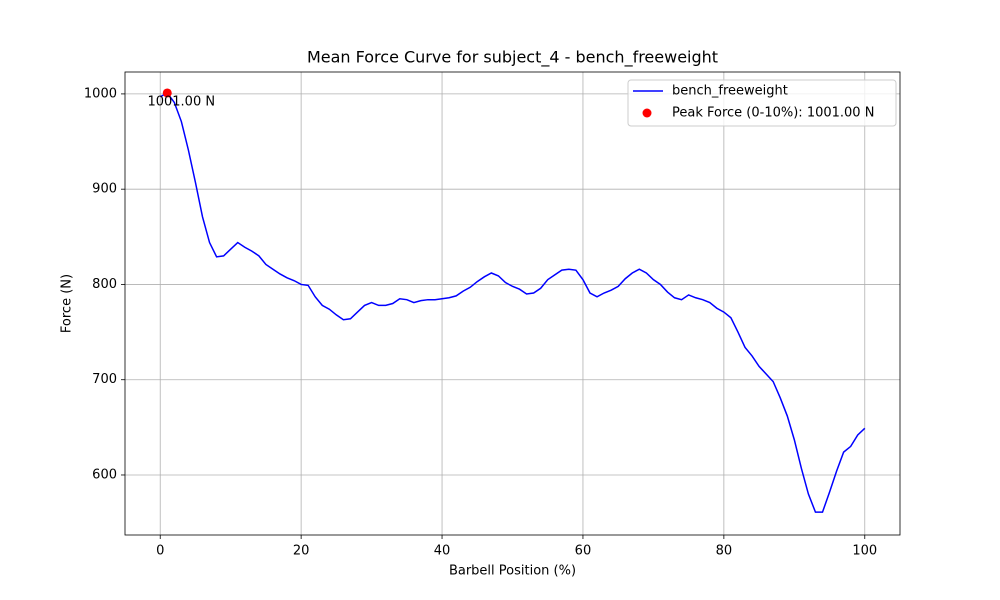 The width and height of the screenshot is (1000, 600). What do you see at coordinates (724, 551) in the screenshot?
I see `x-tick-label: 80` at bounding box center [724, 551].